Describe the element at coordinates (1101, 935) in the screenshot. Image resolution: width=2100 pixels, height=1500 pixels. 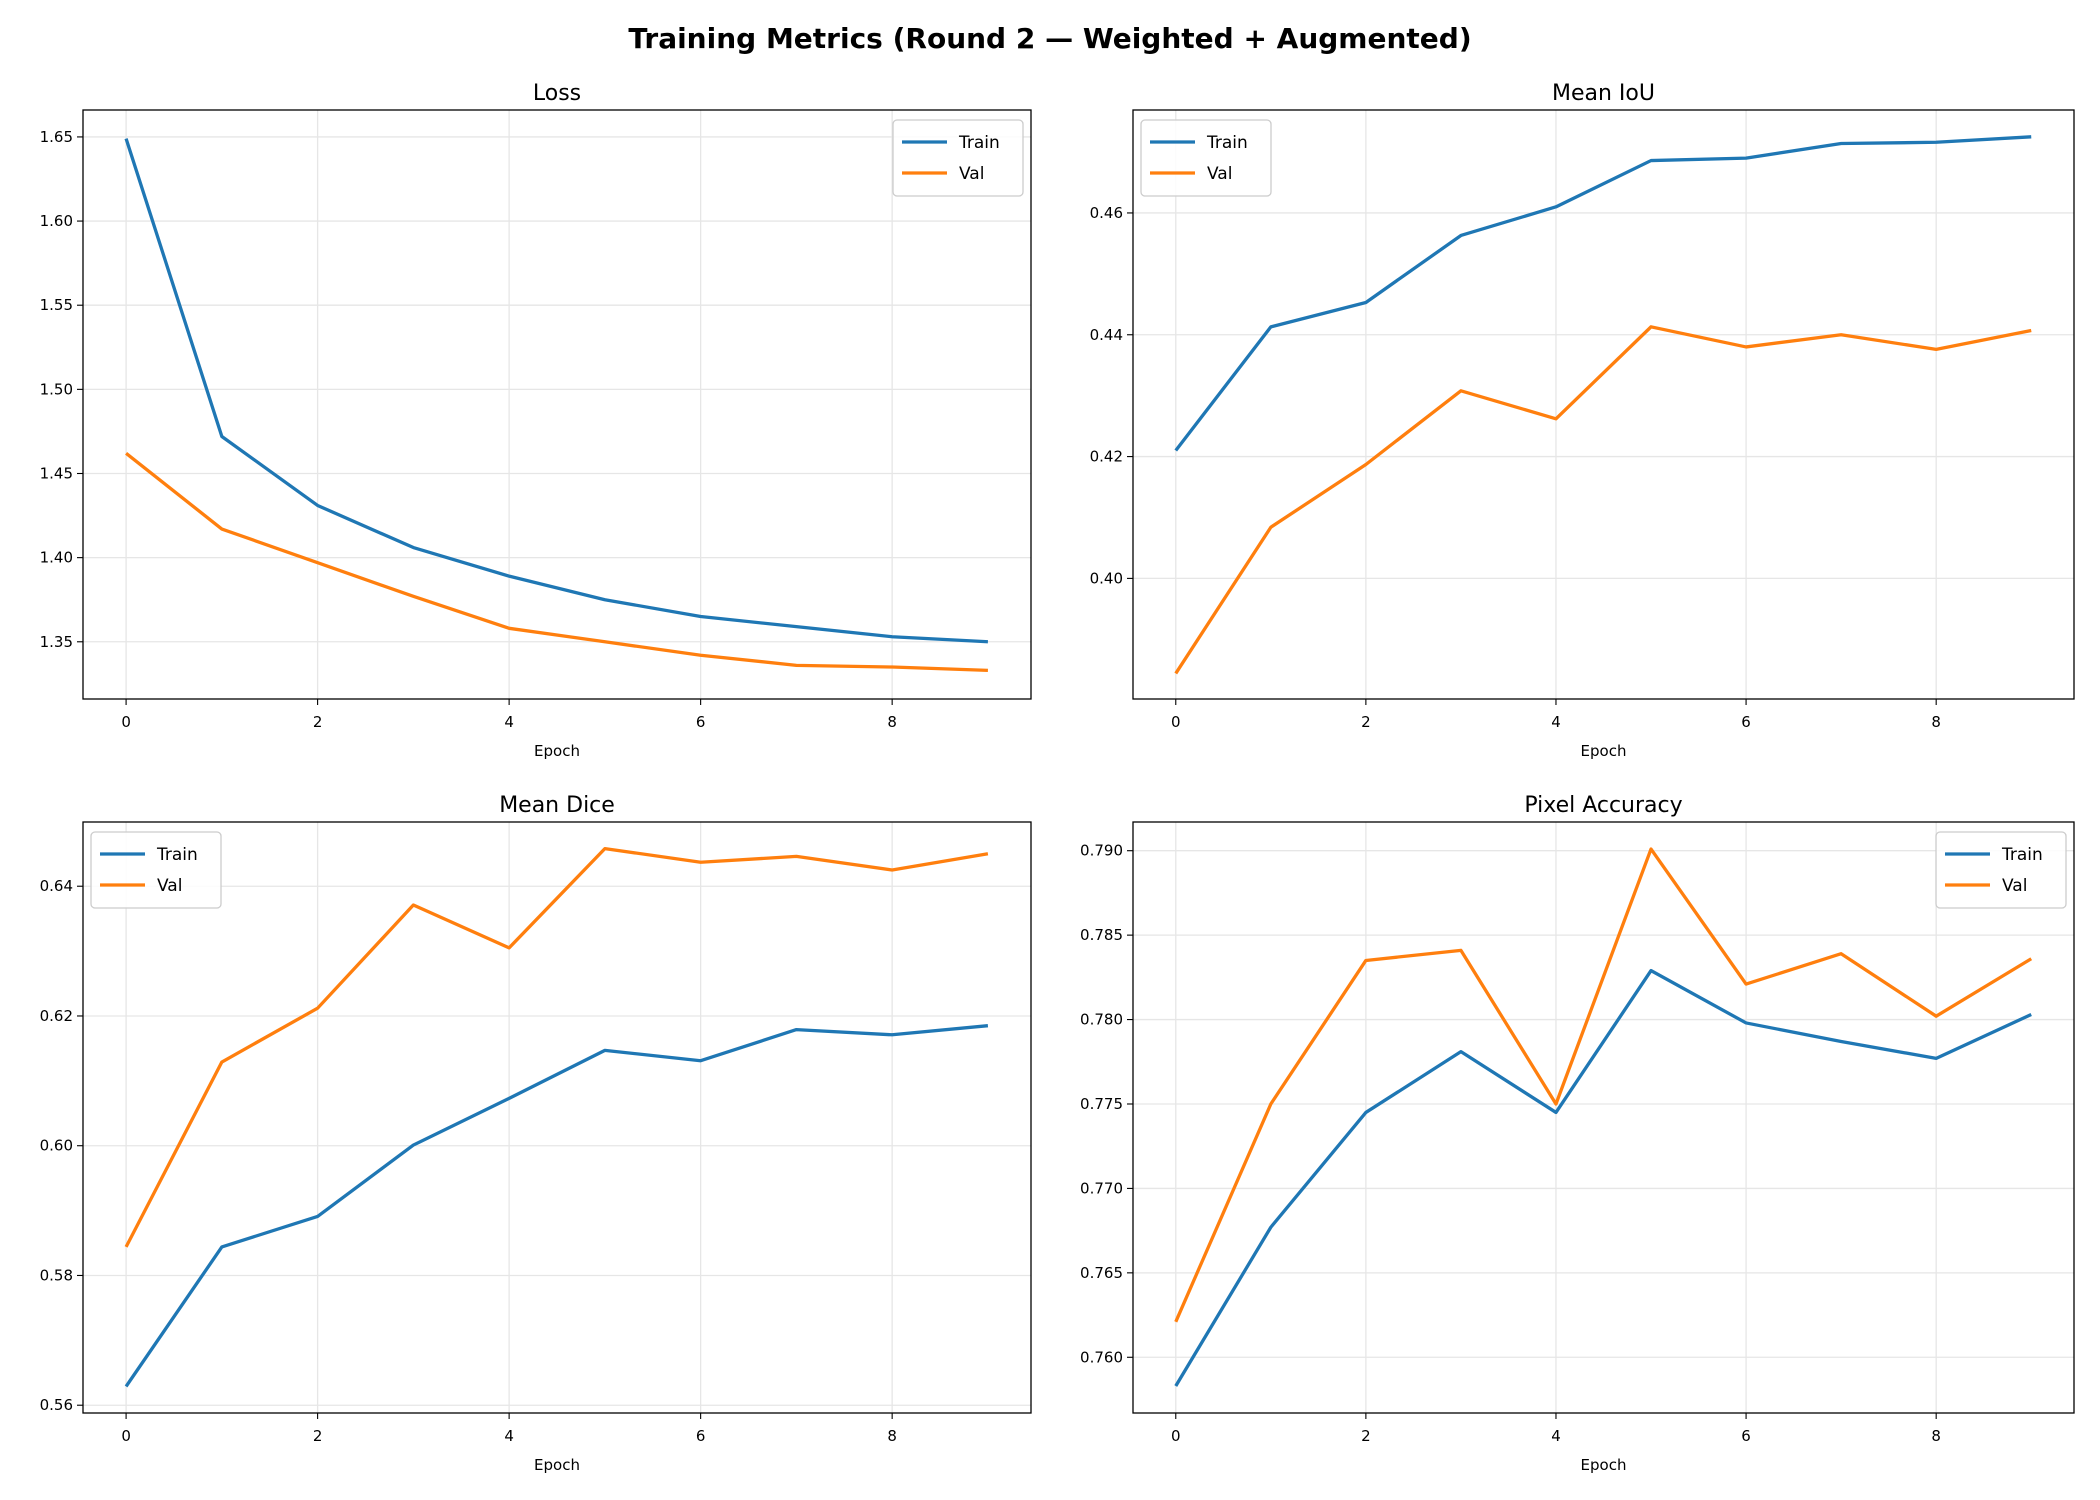
I see `y-tick-label: 0.785` at that location.